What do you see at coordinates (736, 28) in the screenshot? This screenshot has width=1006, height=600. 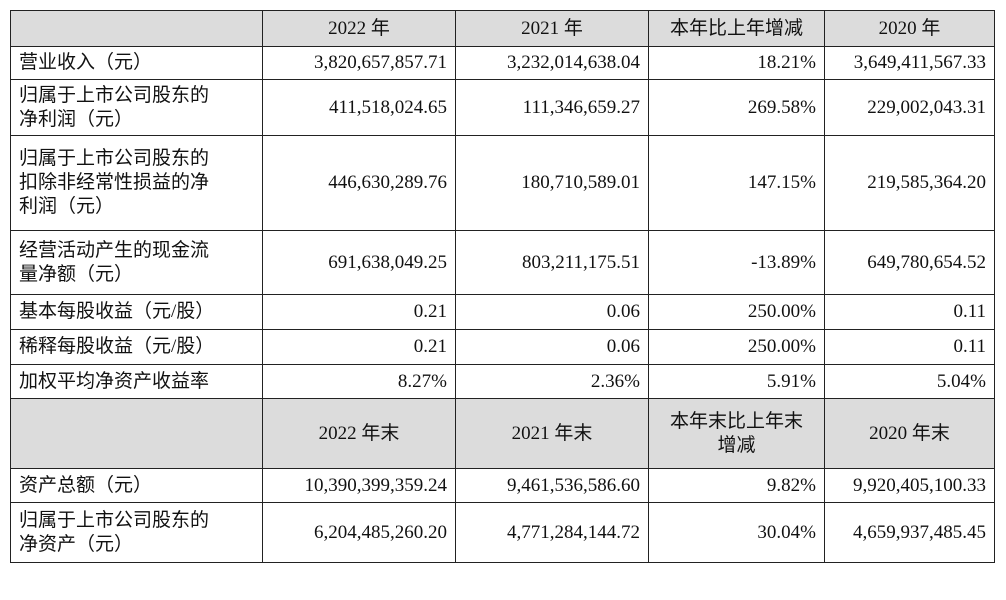 I see `header-yoy-change: 本年比上年增减` at bounding box center [736, 28].